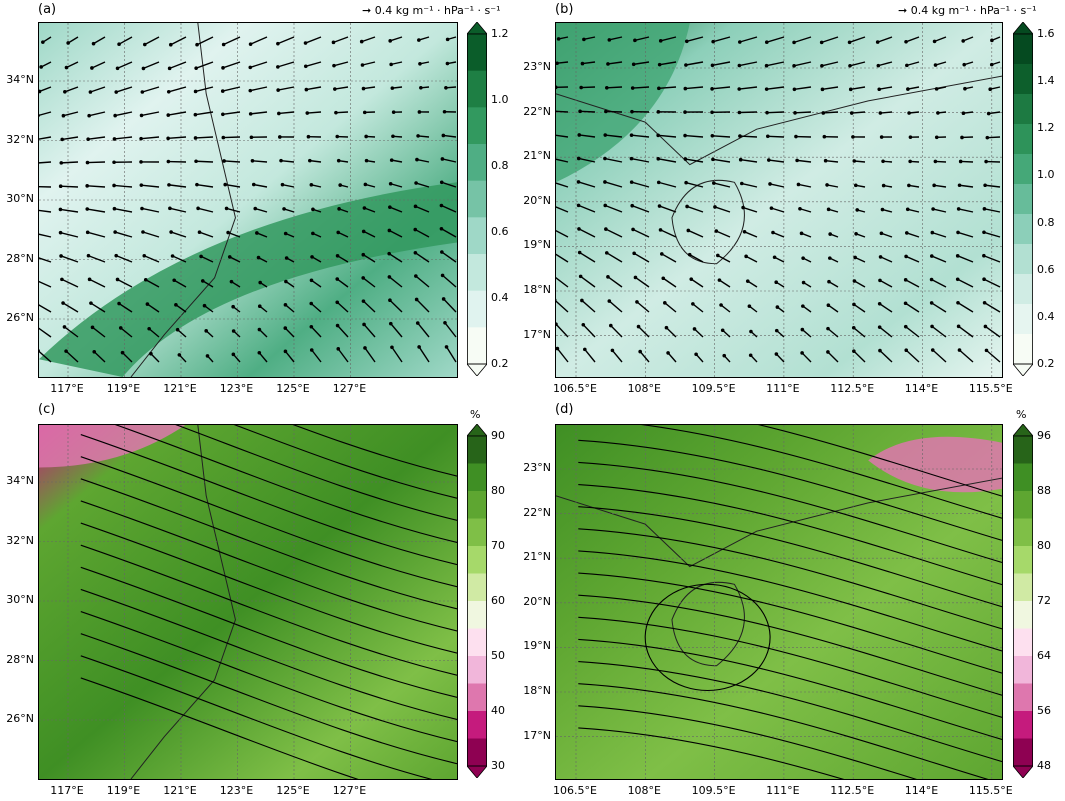 The image size is (1065, 801). I want to click on reference-vector-label: 0.4 kg m⁻¹ · hPa⁻¹ · s⁻¹, so click(973, 10).